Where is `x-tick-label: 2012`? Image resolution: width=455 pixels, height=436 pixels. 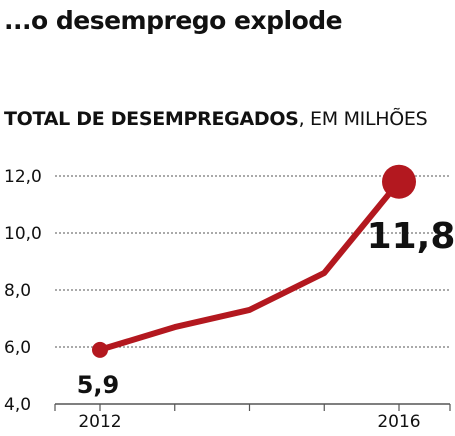 x-tick-label: 2012 is located at coordinates (99, 422).